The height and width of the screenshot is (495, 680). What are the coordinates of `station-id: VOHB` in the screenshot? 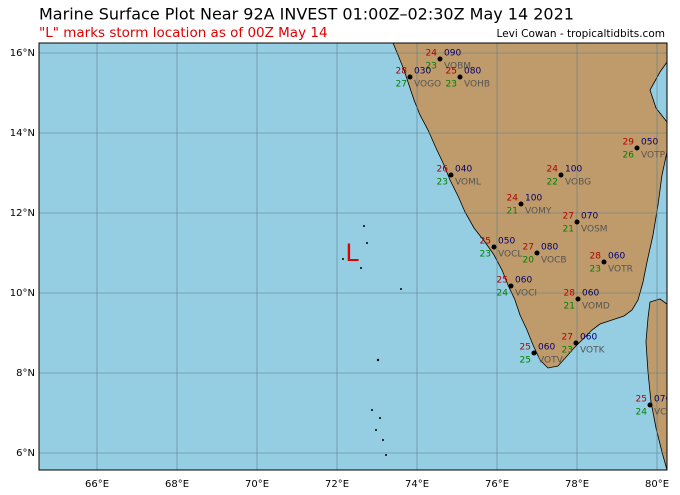 It's located at (477, 85).